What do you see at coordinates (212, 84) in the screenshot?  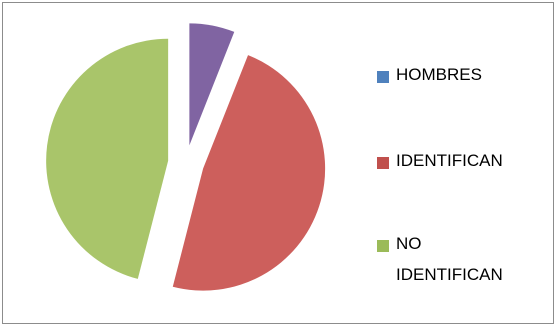 I see `pie-slice-hombres` at bounding box center [212, 84].